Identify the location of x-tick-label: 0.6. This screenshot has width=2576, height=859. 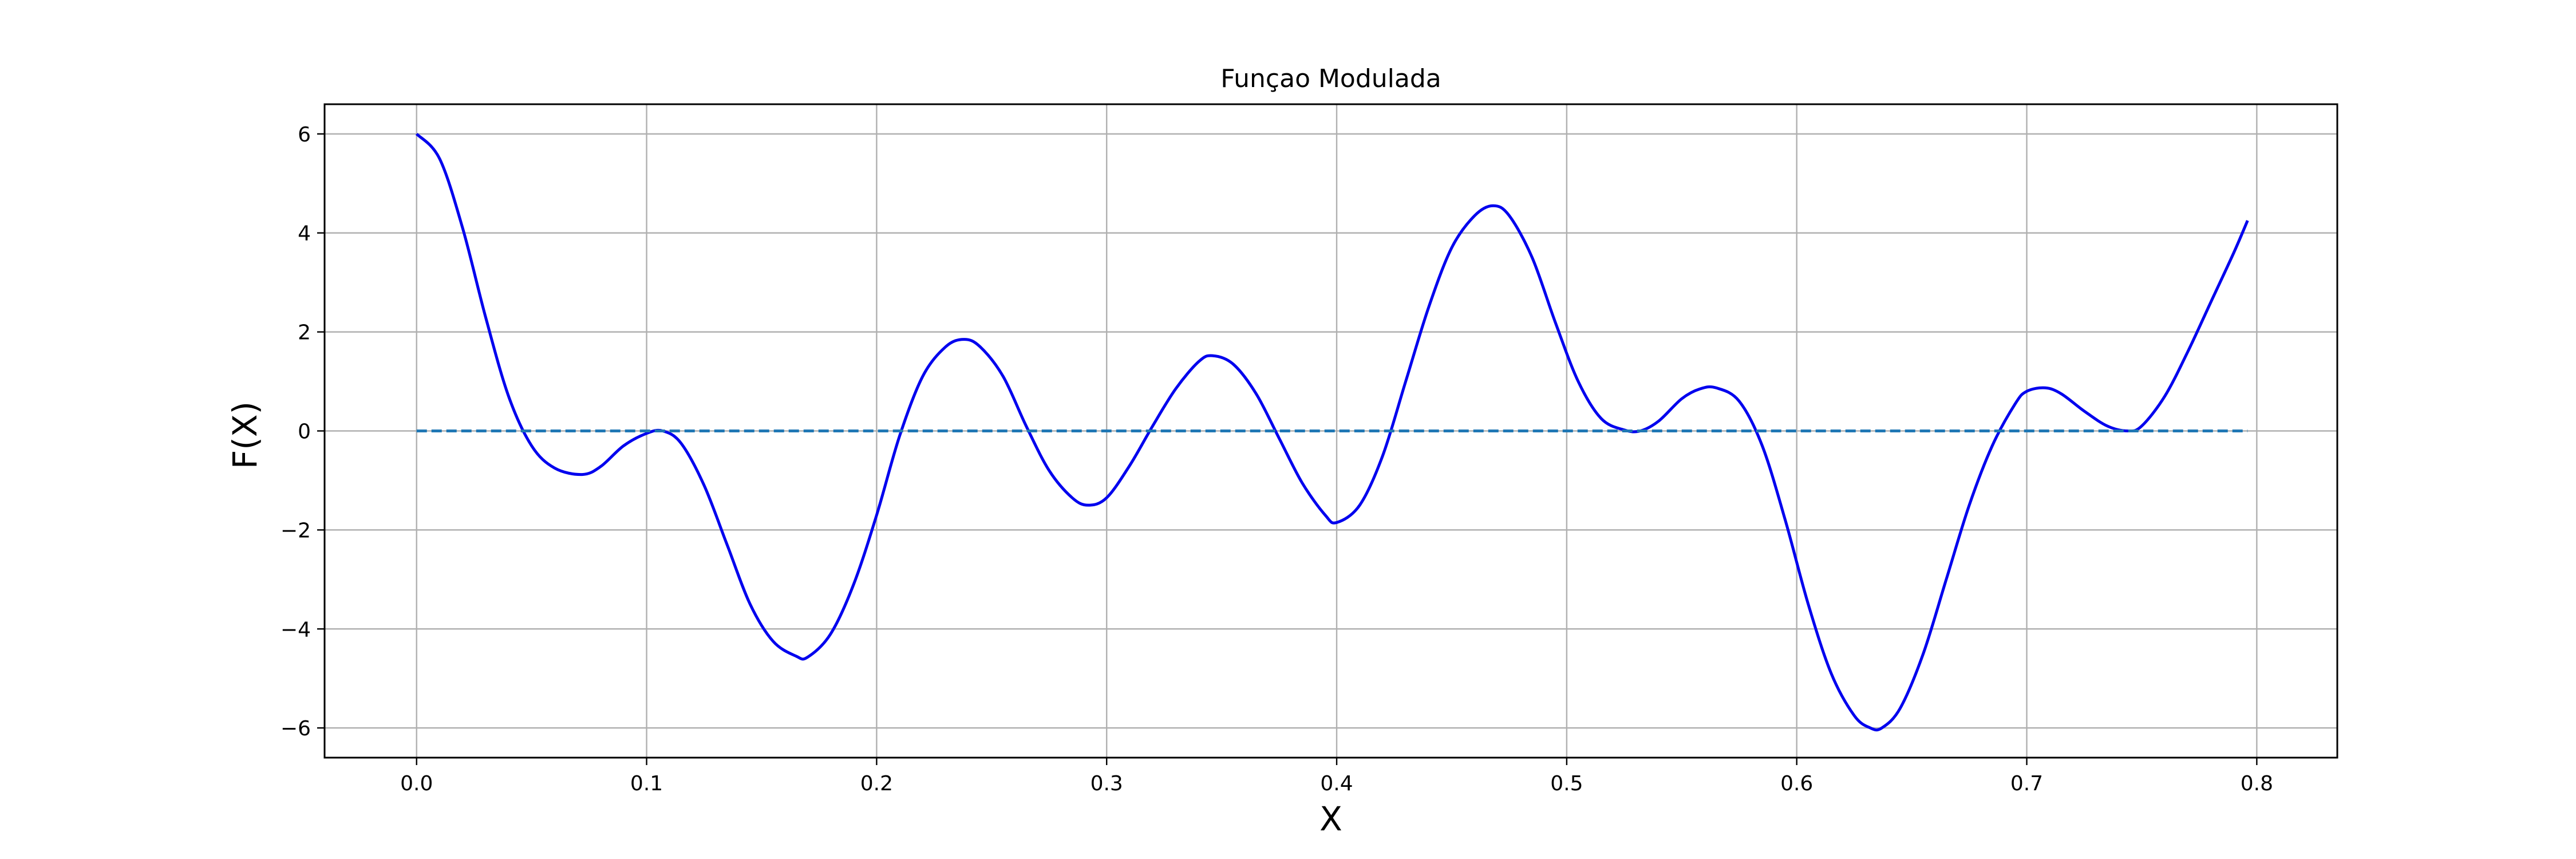
(1796, 783).